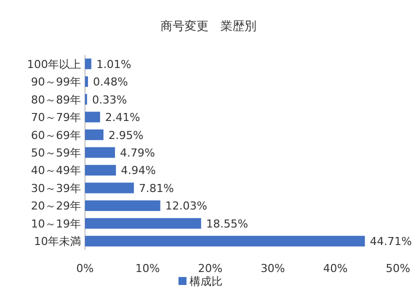  What do you see at coordinates (208, 26) in the screenshot?
I see `chart-title: 商号変更 業歴別` at bounding box center [208, 26].